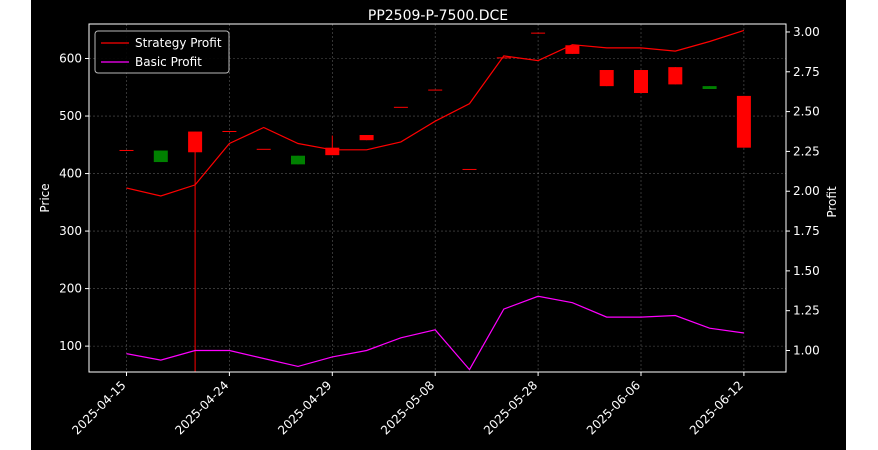 This screenshot has height=450, width=878. Describe the element at coordinates (613, 407) in the screenshot. I see `x-tick-label: 2025-06-06` at that location.